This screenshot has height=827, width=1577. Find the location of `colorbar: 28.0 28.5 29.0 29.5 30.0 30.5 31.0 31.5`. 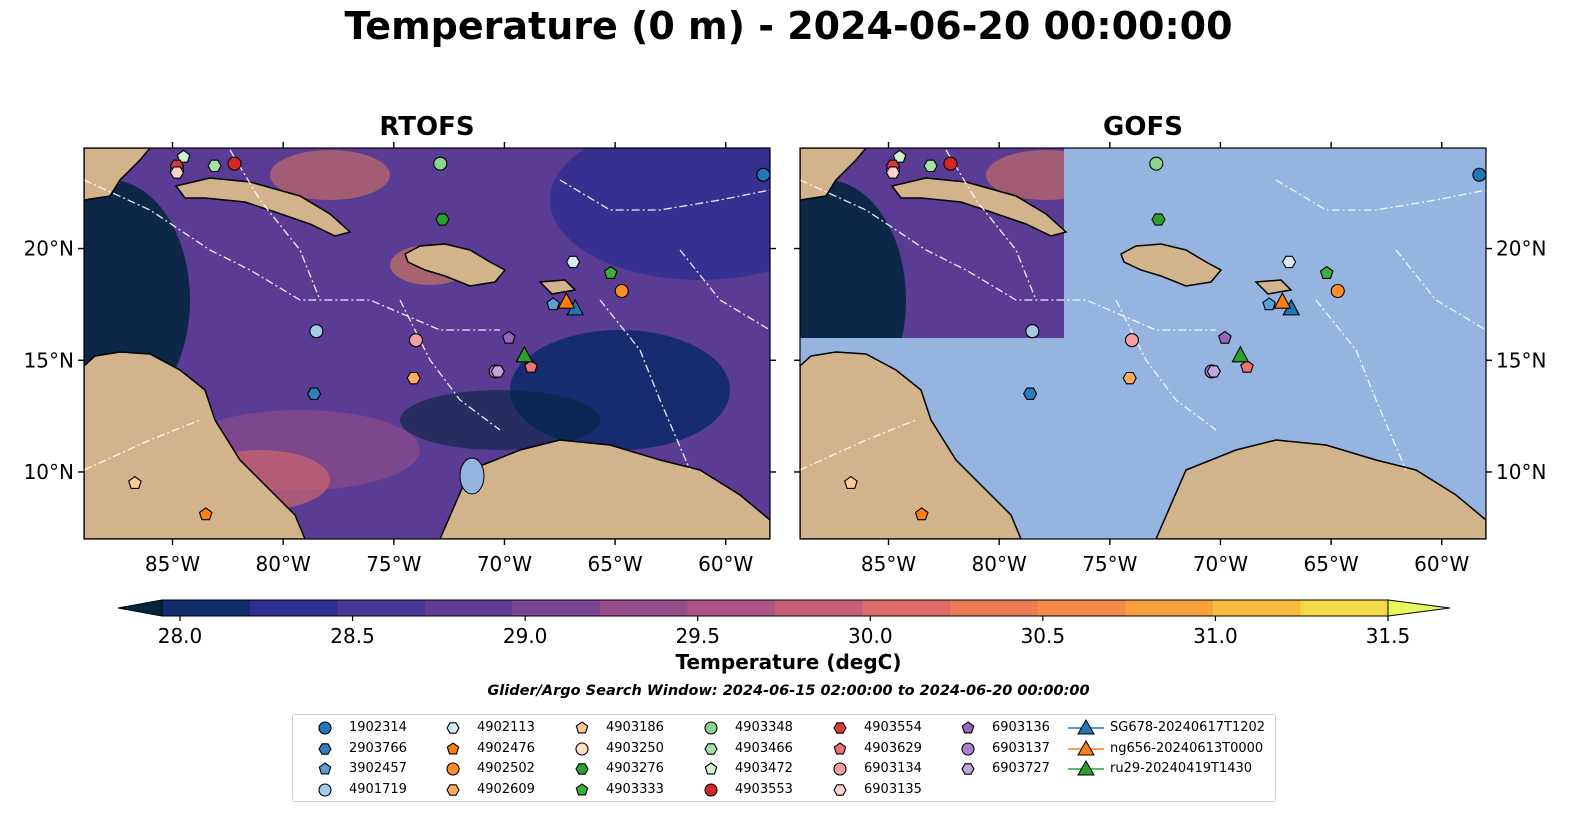

colorbar: 28.0 28.5 29.0 29.5 30.0 30.5 31.0 31.5 is located at coordinates (784, 623).